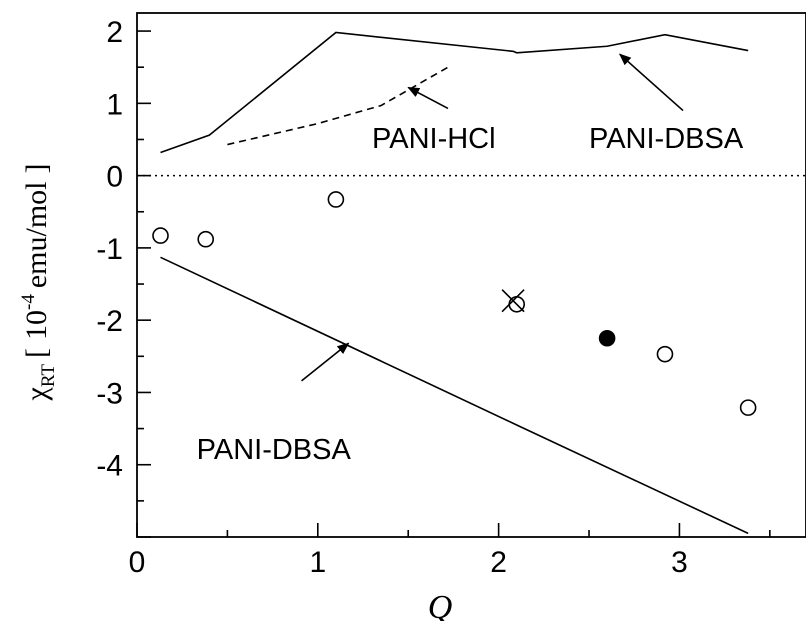  Describe the element at coordinates (450, 551) in the screenshot. I see `x-axis: 0 1 2 3` at that location.